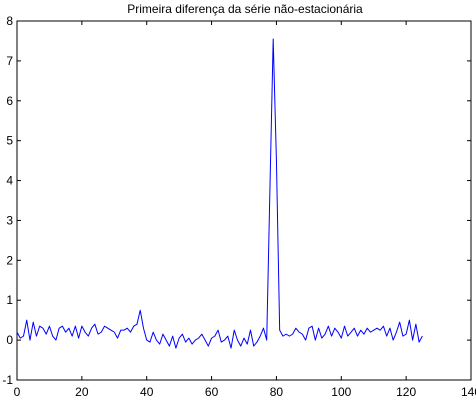 The image size is (476, 400). What do you see at coordinates (9, 300) in the screenshot?
I see `y-tick-label: 1` at bounding box center [9, 300].